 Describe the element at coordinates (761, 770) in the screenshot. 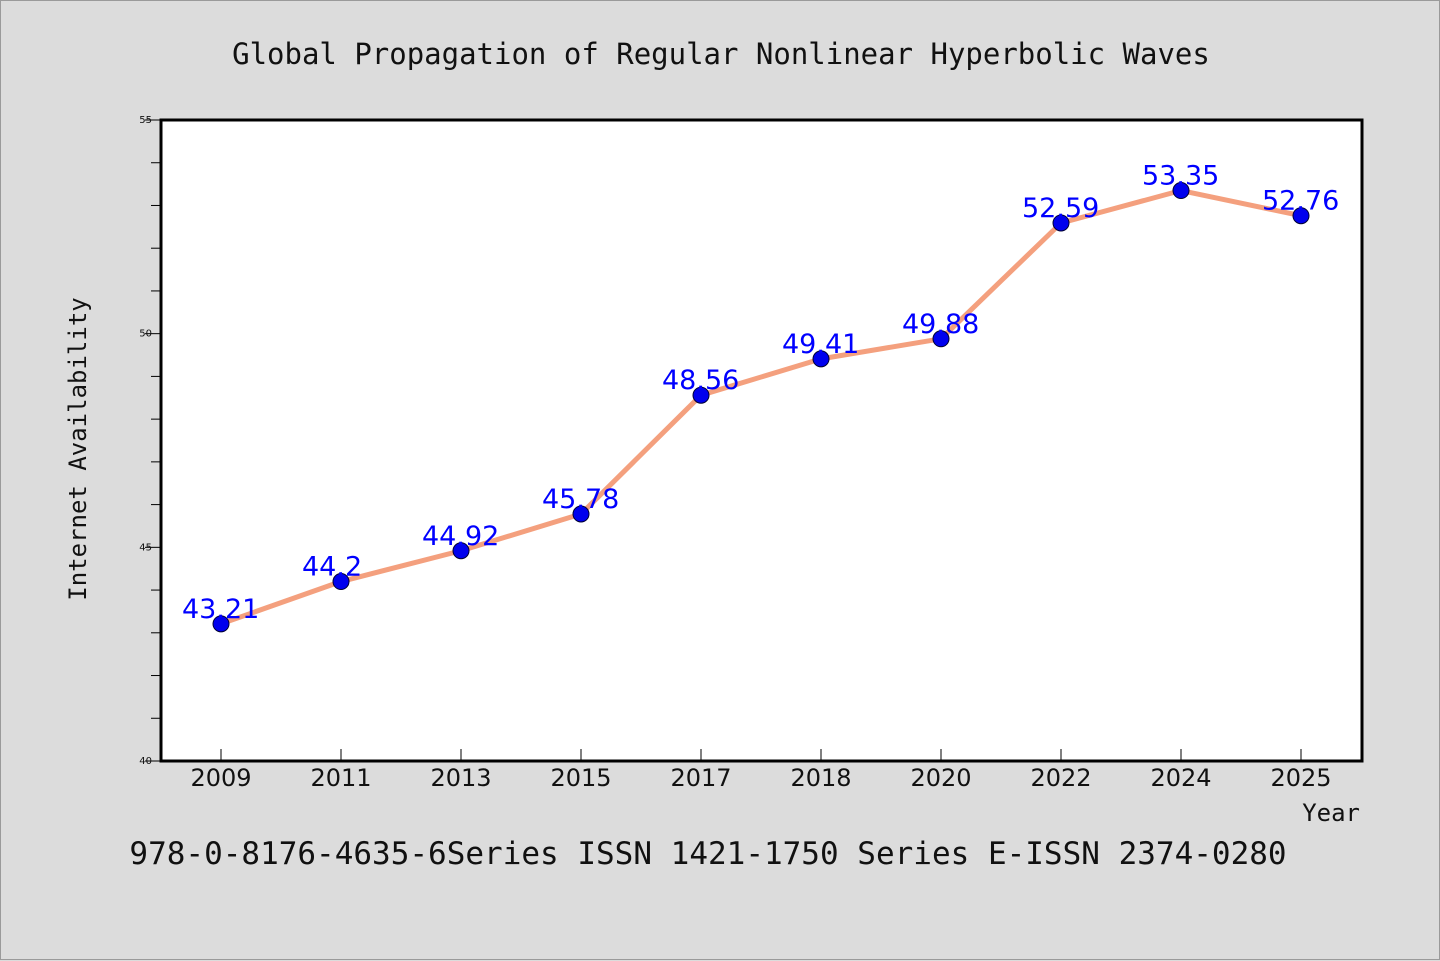

I see `x-axis: 2009 2011 2013 2015 2017 2018 2020 2022 2024 2025` at that location.